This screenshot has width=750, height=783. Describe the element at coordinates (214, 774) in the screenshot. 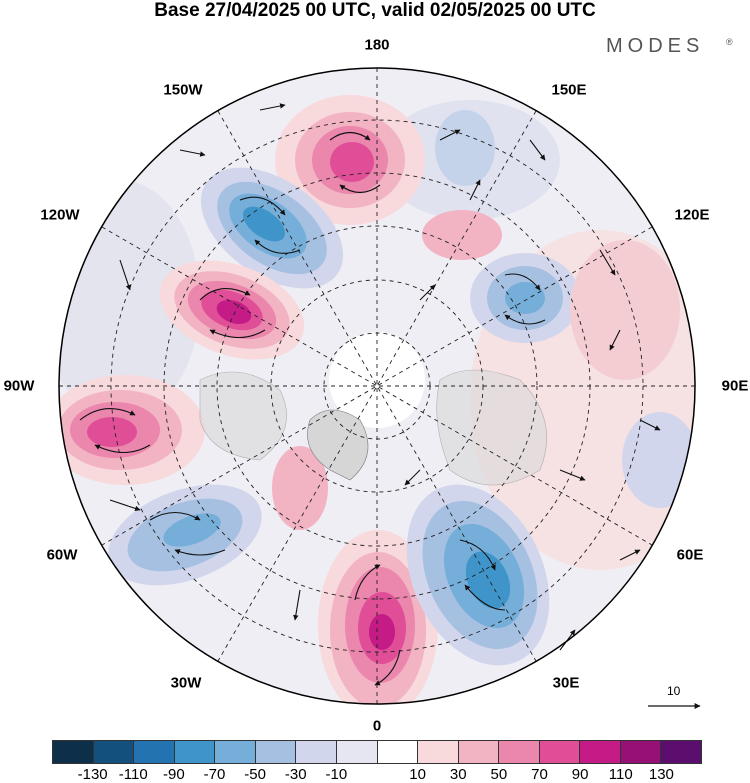

I see `colorbar-tick-label: -70` at that location.